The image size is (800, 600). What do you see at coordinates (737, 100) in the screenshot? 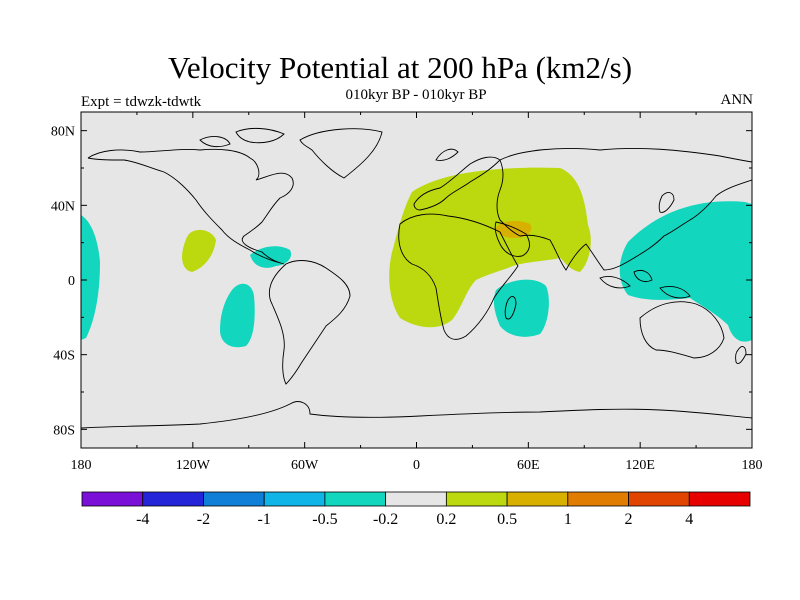
I see `season-label: ANN` at bounding box center [737, 100].